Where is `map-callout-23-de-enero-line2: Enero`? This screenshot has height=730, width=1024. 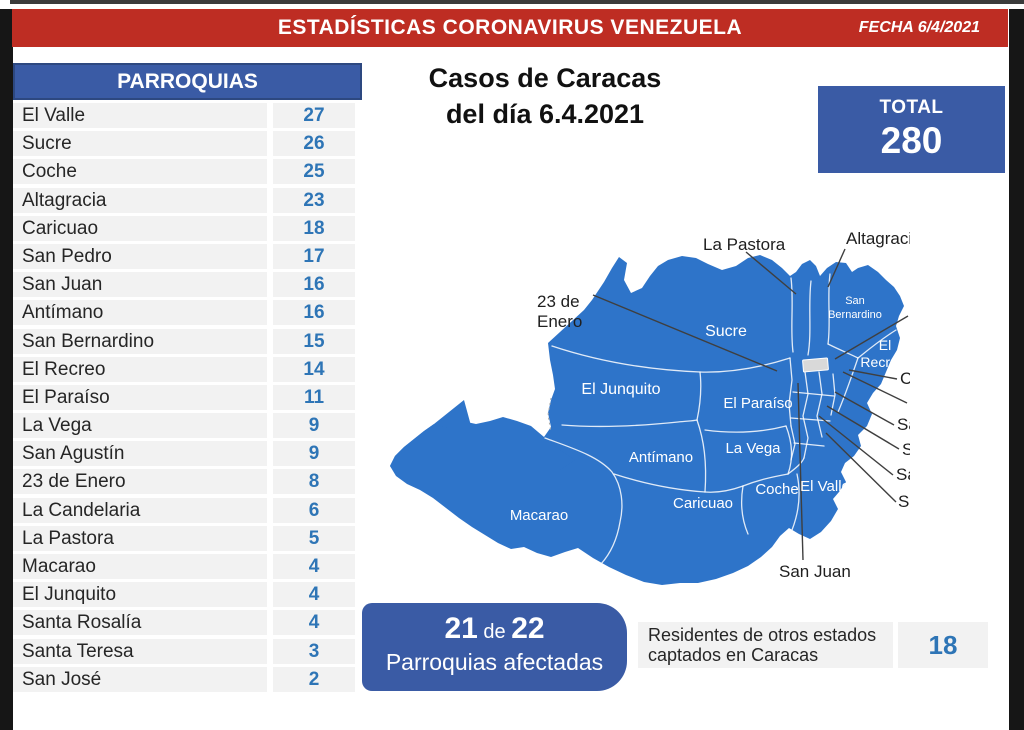 map-callout-23-de-enero-line2: Enero is located at coordinates (559, 321).